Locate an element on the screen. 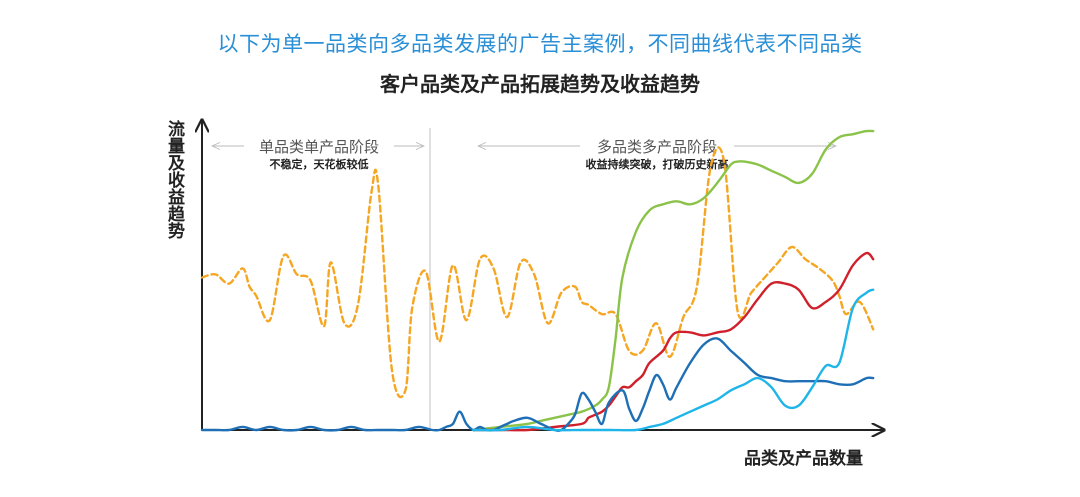 The image size is (1080, 497). chart-title: 客户品类及产品拓展趋势及收益趋势 is located at coordinates (540, 84).